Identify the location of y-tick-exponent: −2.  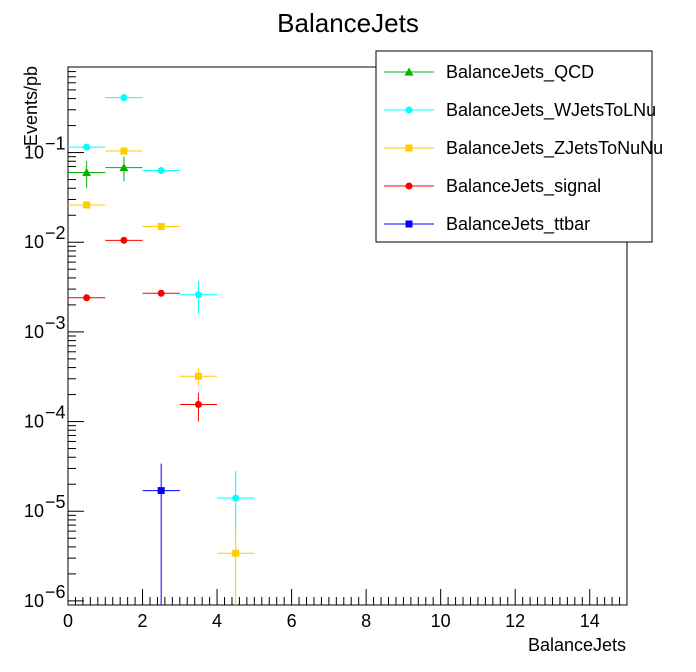
(55, 233).